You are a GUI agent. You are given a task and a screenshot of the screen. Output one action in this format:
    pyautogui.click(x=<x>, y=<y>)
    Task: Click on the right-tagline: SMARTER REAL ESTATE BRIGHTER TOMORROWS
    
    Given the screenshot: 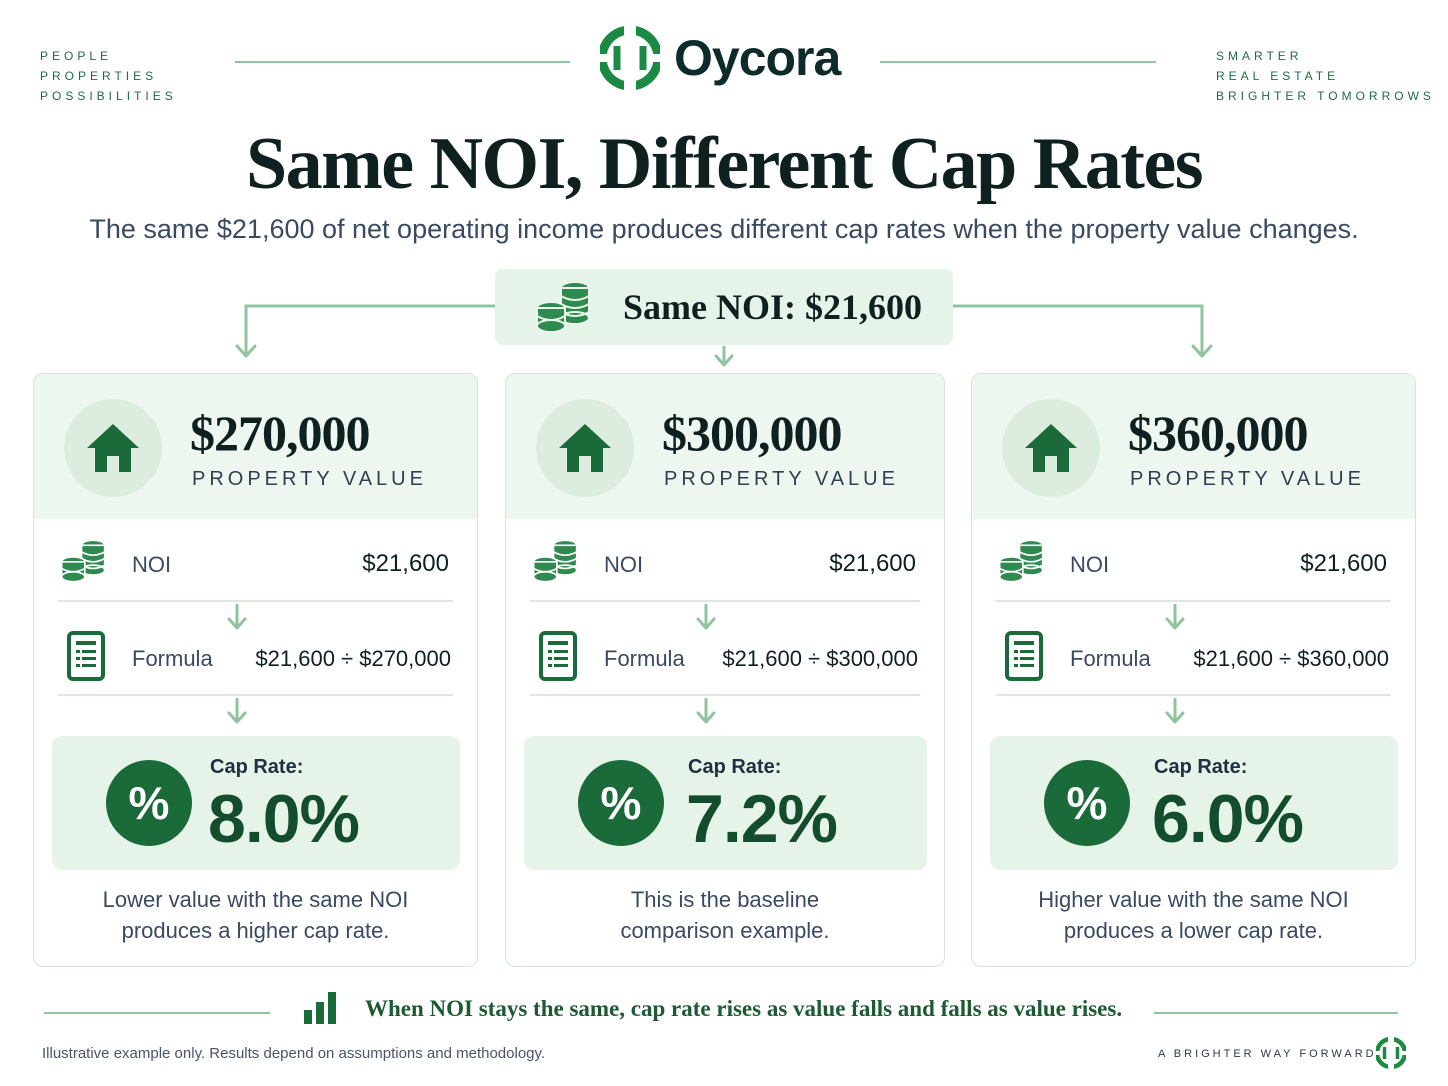 What is the action you would take?
    pyautogui.click(x=1325, y=76)
    